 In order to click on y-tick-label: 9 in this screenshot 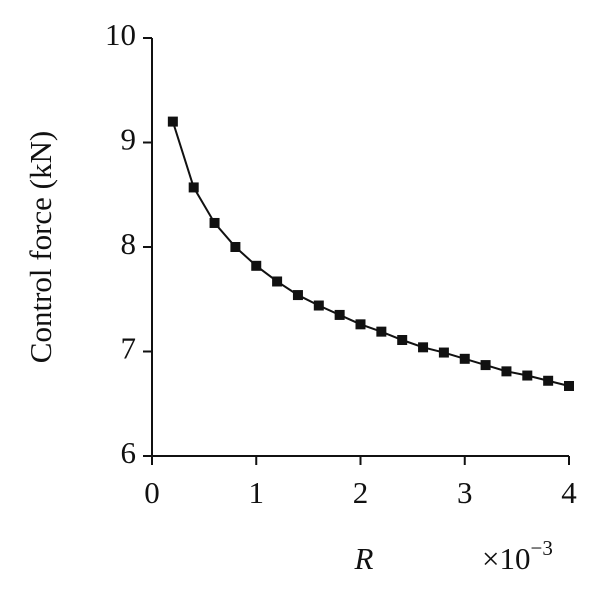, I will do `click(129, 139)`.